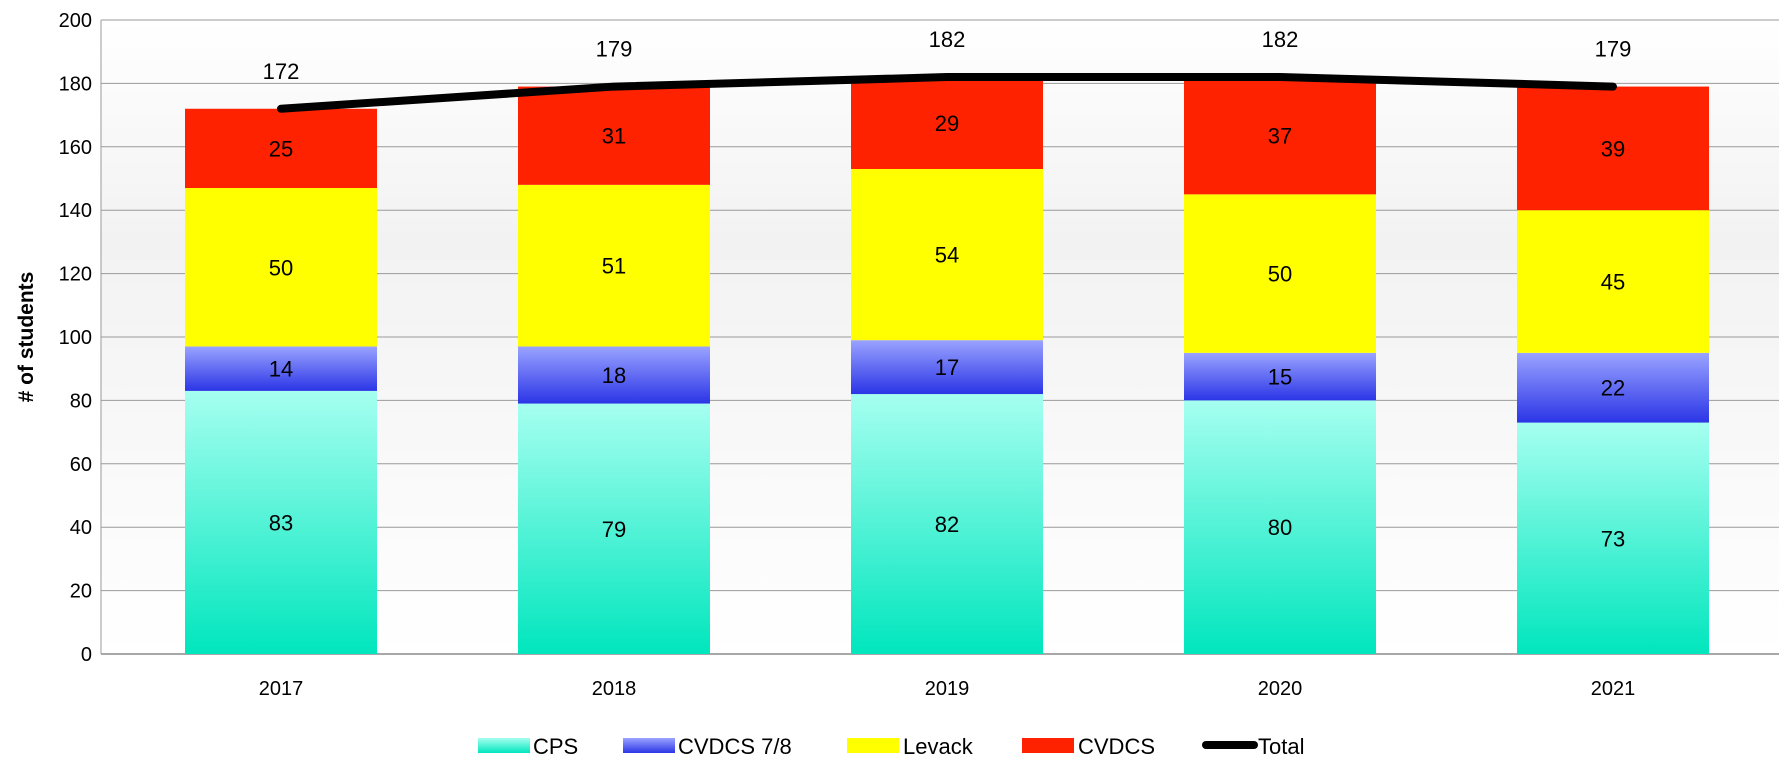 This screenshot has width=1779, height=760. I want to click on total-label: 172, so click(281, 71).